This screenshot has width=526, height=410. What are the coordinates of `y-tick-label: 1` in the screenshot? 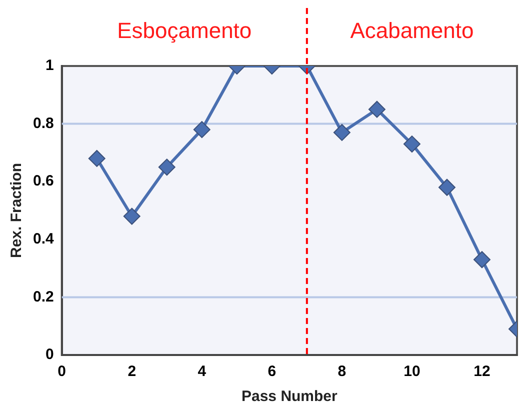 It's located at (50, 65).